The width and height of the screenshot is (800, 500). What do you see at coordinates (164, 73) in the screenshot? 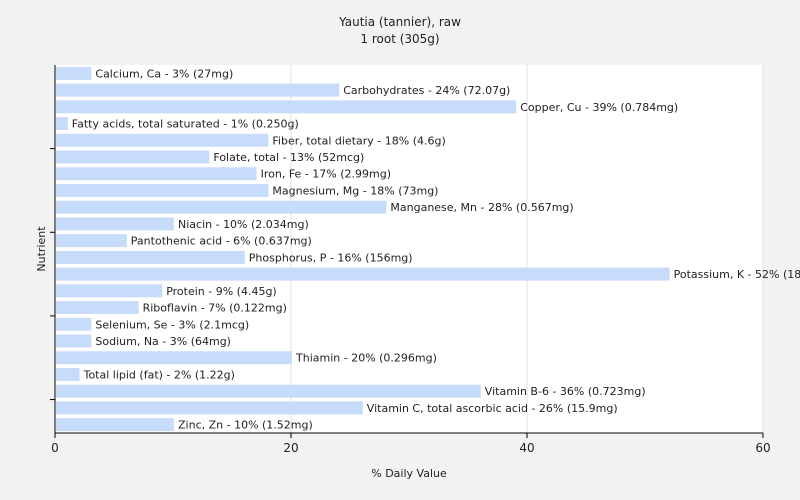
I see `bar-label: Calcium, Ca - 3% (27mg)` at bounding box center [164, 73].